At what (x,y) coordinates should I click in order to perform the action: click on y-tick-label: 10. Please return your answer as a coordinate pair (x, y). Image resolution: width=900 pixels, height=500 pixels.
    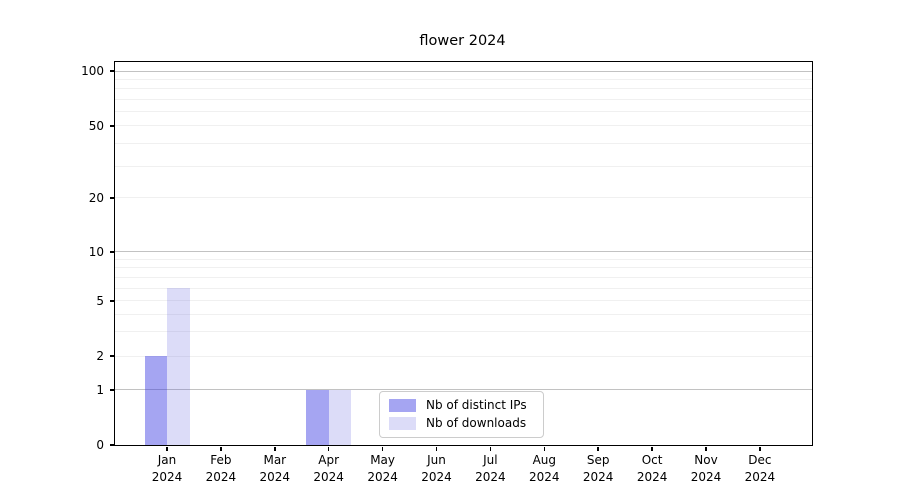
    Looking at the image, I should click on (96, 251).